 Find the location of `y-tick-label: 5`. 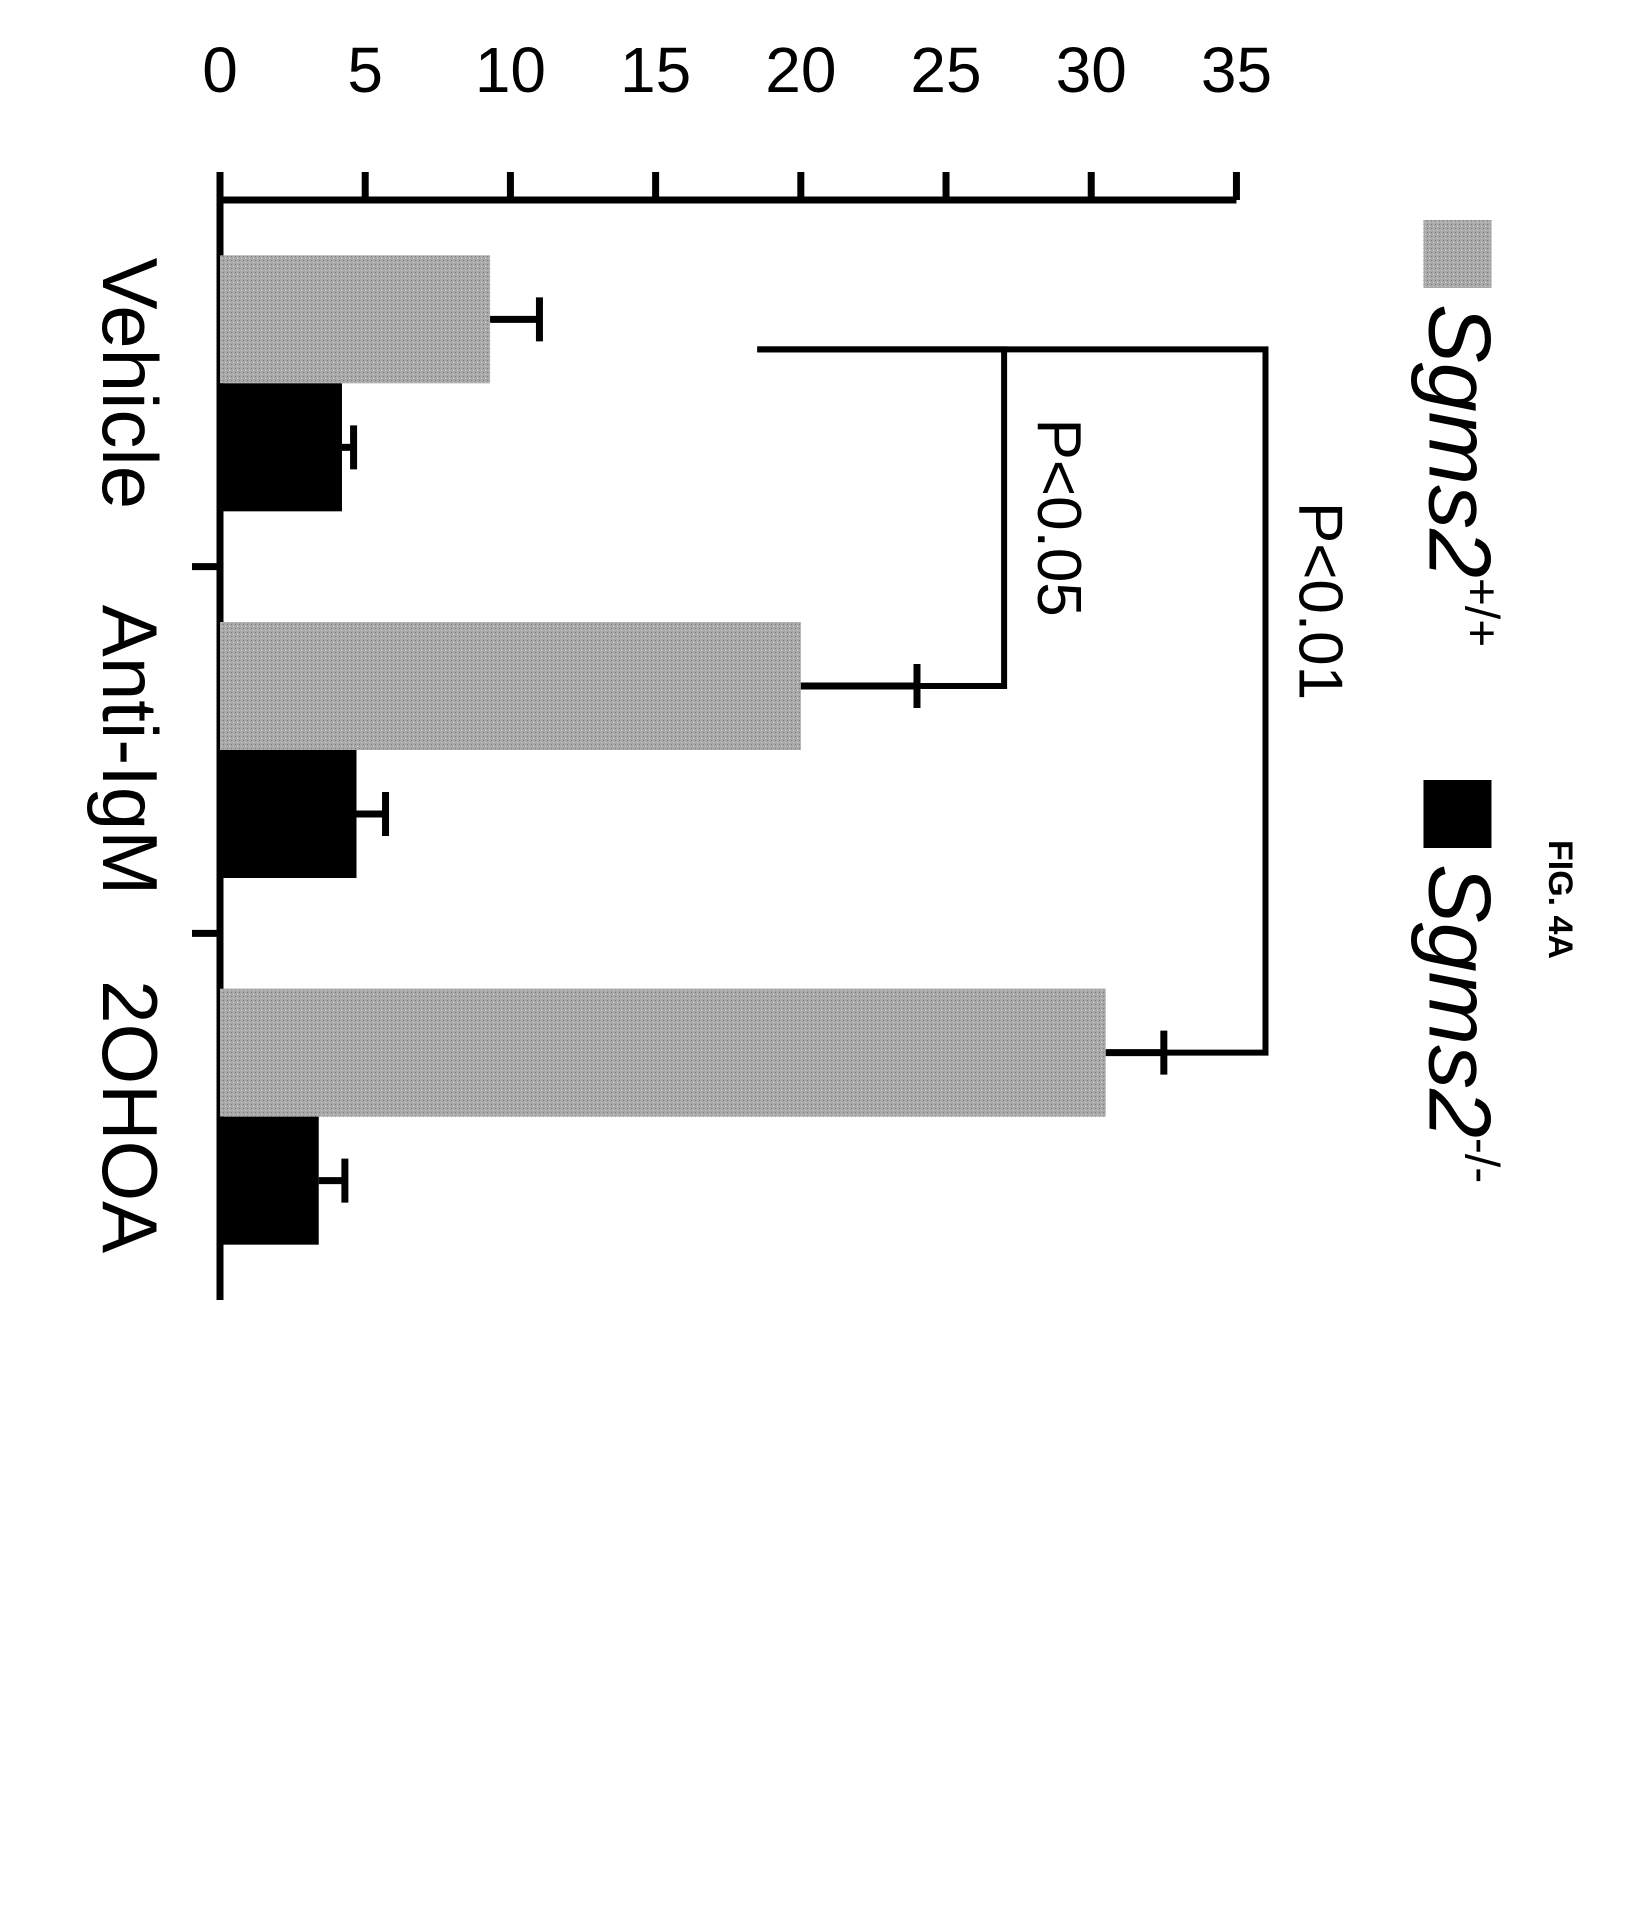

y-tick-label: 5 is located at coordinates (365, 70).